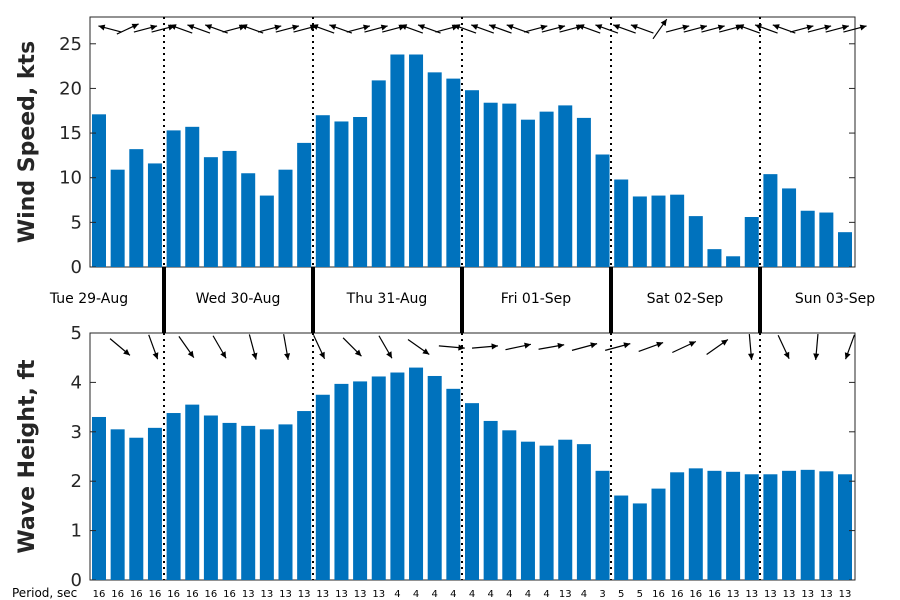 This screenshot has height=600, width=900. I want to click on y-tick-label: 2, so click(76, 481).